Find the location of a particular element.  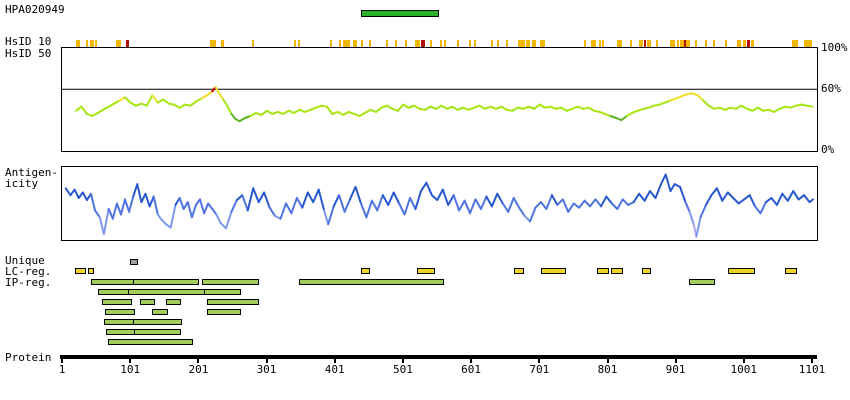

unique-track-label: Unique is located at coordinates (25, 260).